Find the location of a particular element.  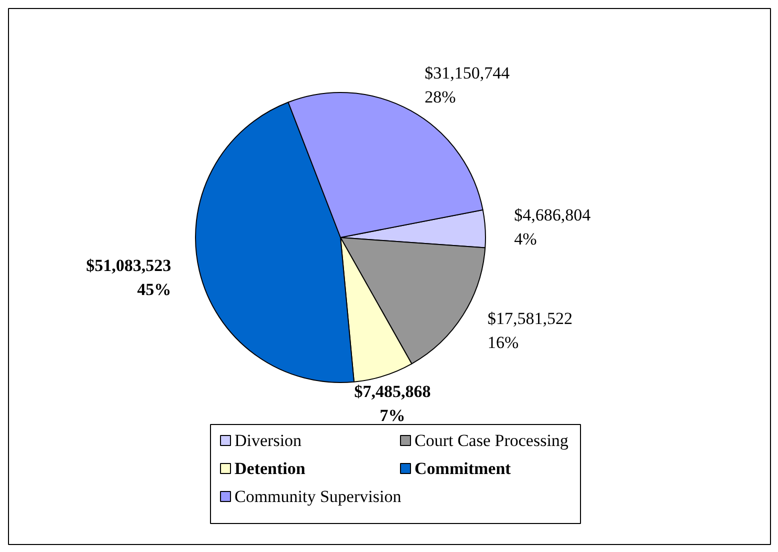

legend-label: Community Supervision is located at coordinates (318, 496).